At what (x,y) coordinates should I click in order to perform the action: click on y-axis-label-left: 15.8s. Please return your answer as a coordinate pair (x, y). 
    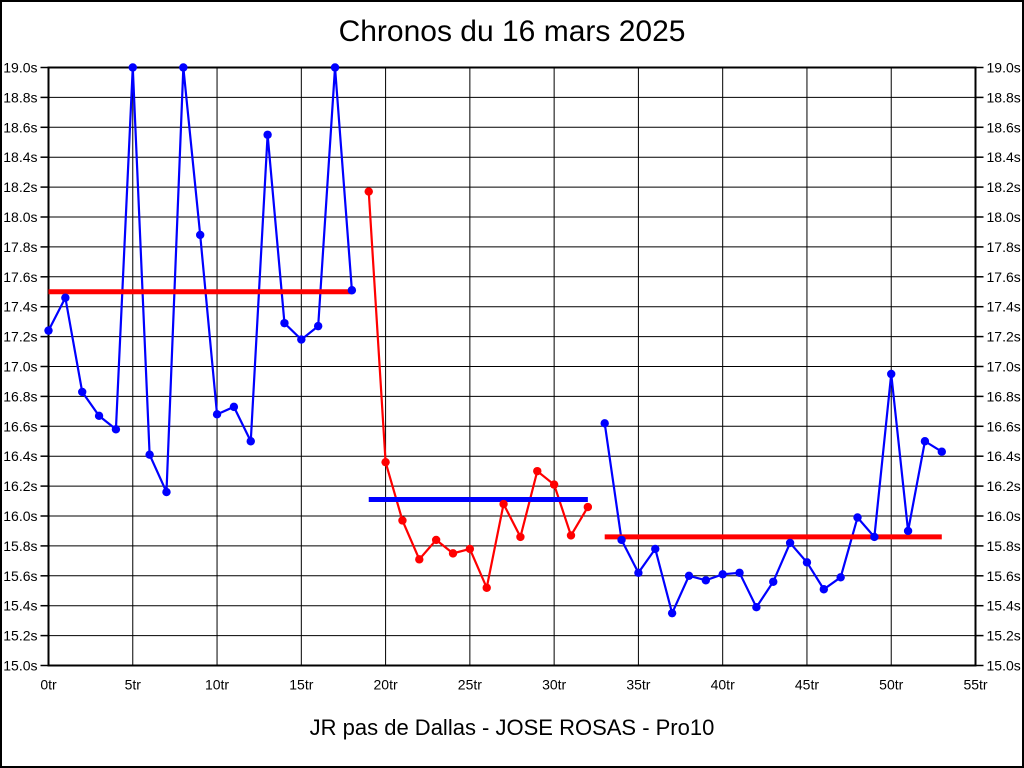
    Looking at the image, I should click on (20, 546).